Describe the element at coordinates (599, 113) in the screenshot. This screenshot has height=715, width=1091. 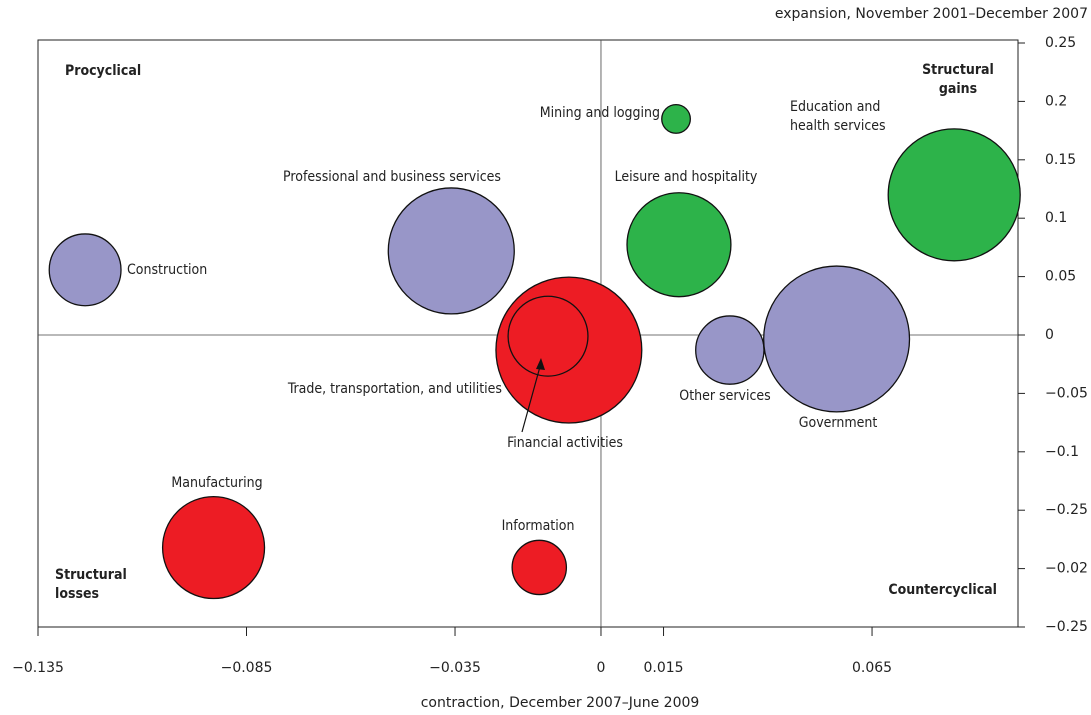
I see `point-label: Mining and logging` at that location.